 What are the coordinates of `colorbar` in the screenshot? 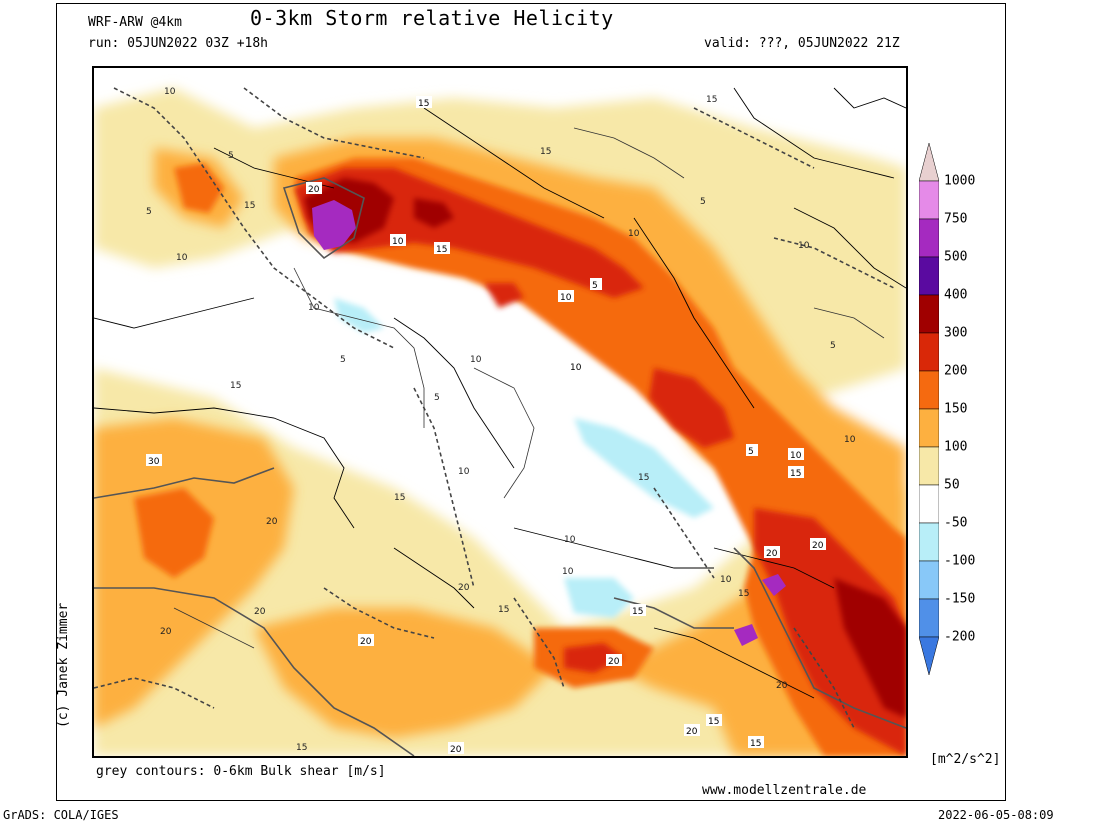 It's located at (929, 409).